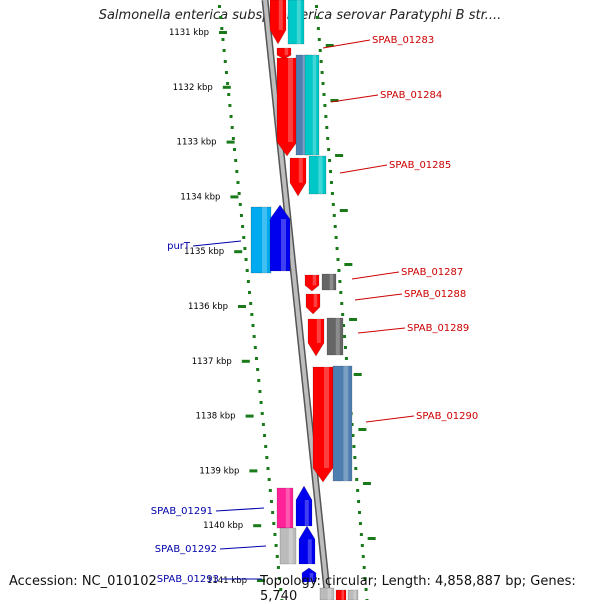 The width and height of the screenshot is (600, 604). I want to click on gene-label-spab_01287: SPAB_01287, so click(432, 272).